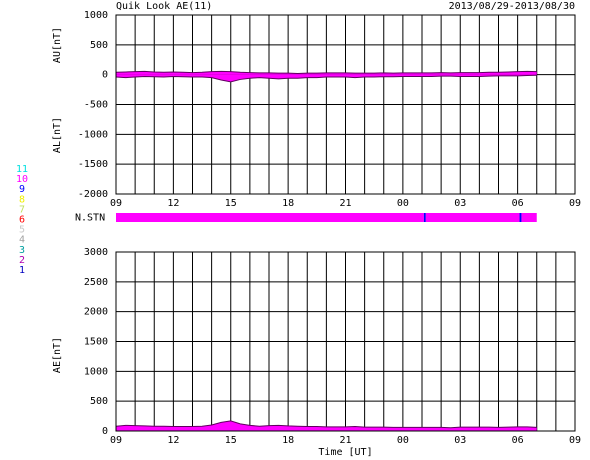 This screenshot has height=460, width=590. What do you see at coordinates (22, 250) in the screenshot?
I see `legend-entry: 3` at bounding box center [22, 250].